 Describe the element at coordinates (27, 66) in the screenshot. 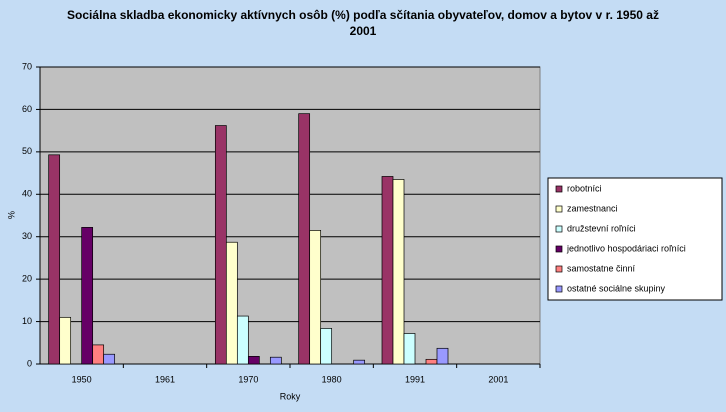

I see `y-tick-label: 70` at that location.